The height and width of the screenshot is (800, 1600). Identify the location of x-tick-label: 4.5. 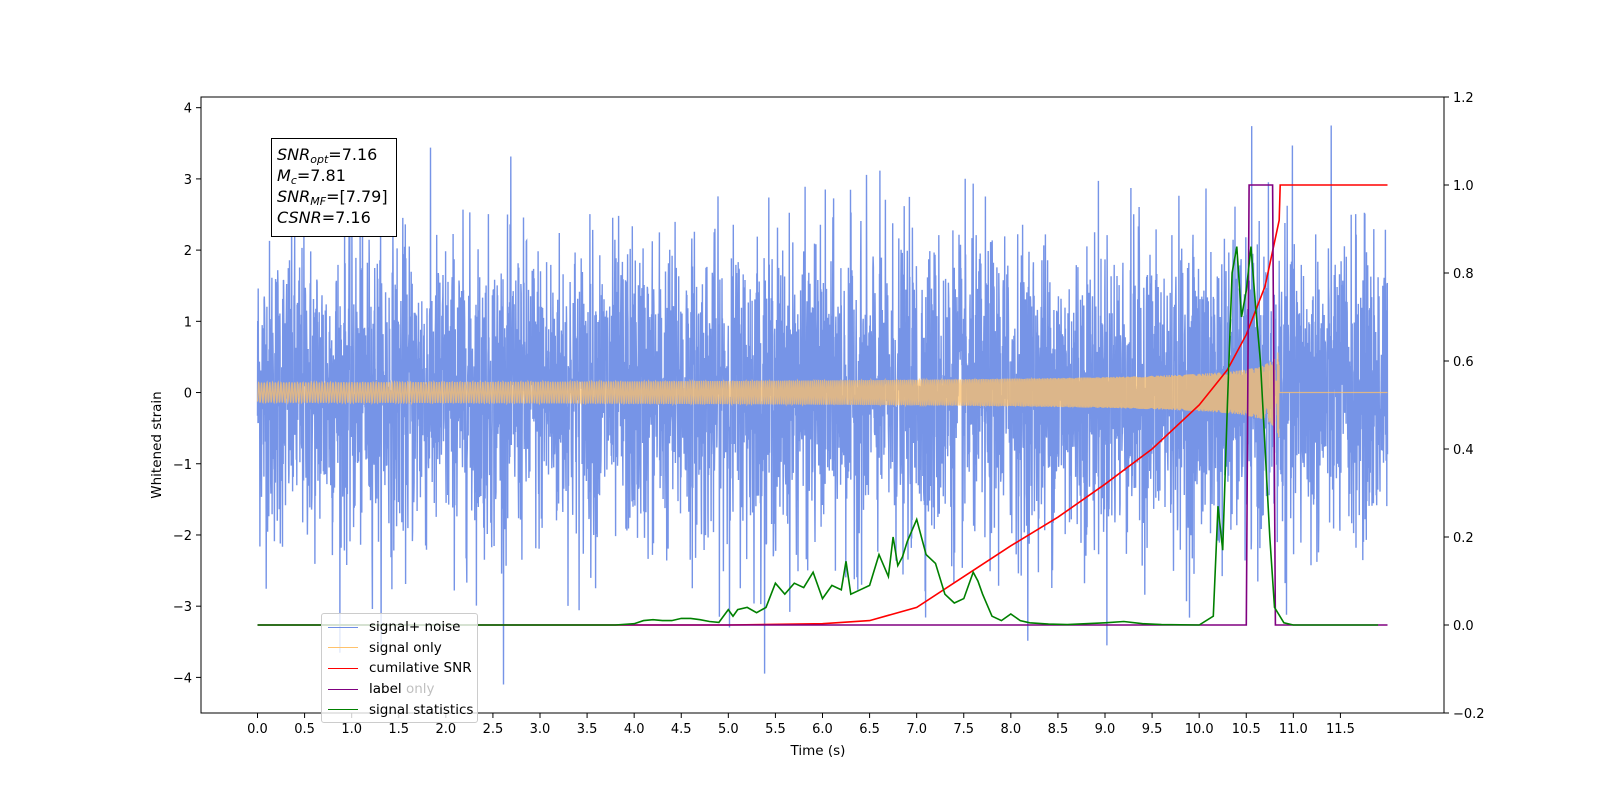
(681, 729).